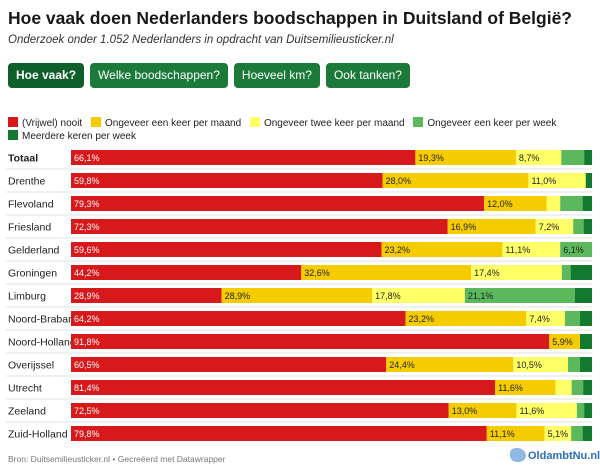 The image size is (600, 470). What do you see at coordinates (577, 433) in the screenshot?
I see `bar-segment-zuid-holland-s3` at bounding box center [577, 433].